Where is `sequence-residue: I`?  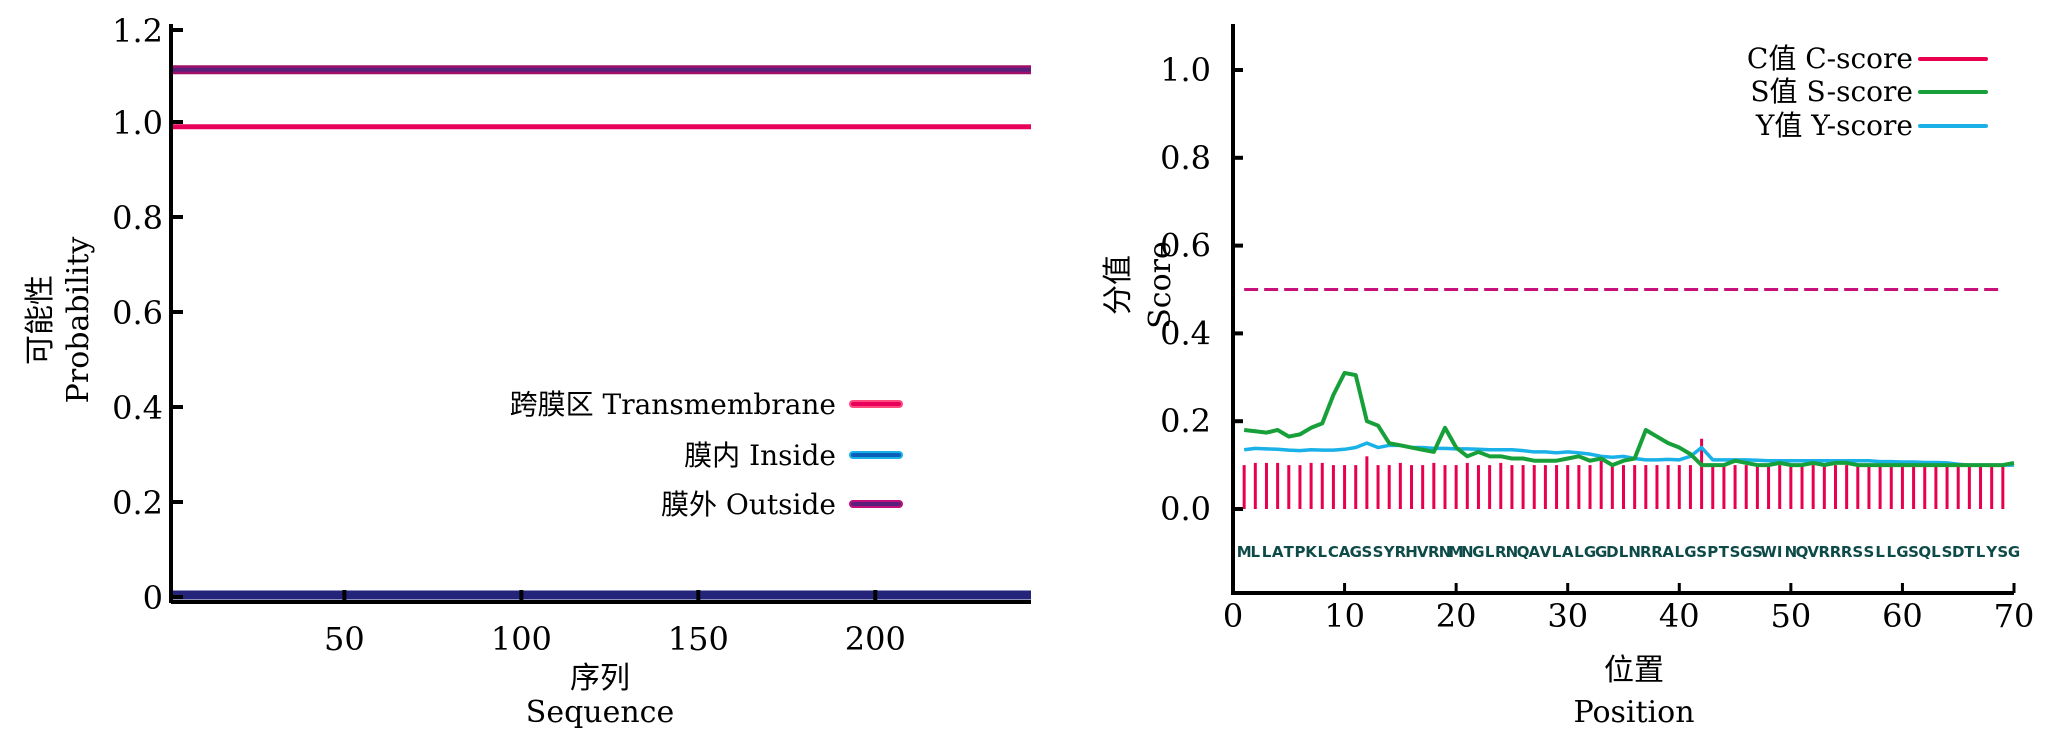
sequence-residue: I is located at coordinates (1780, 552).